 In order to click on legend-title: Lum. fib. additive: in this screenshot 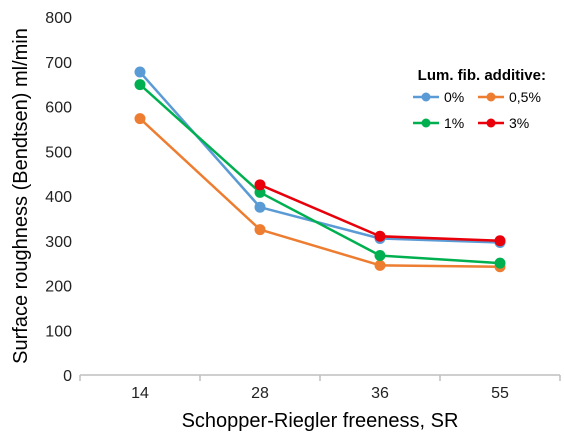, I will do `click(482, 75)`.